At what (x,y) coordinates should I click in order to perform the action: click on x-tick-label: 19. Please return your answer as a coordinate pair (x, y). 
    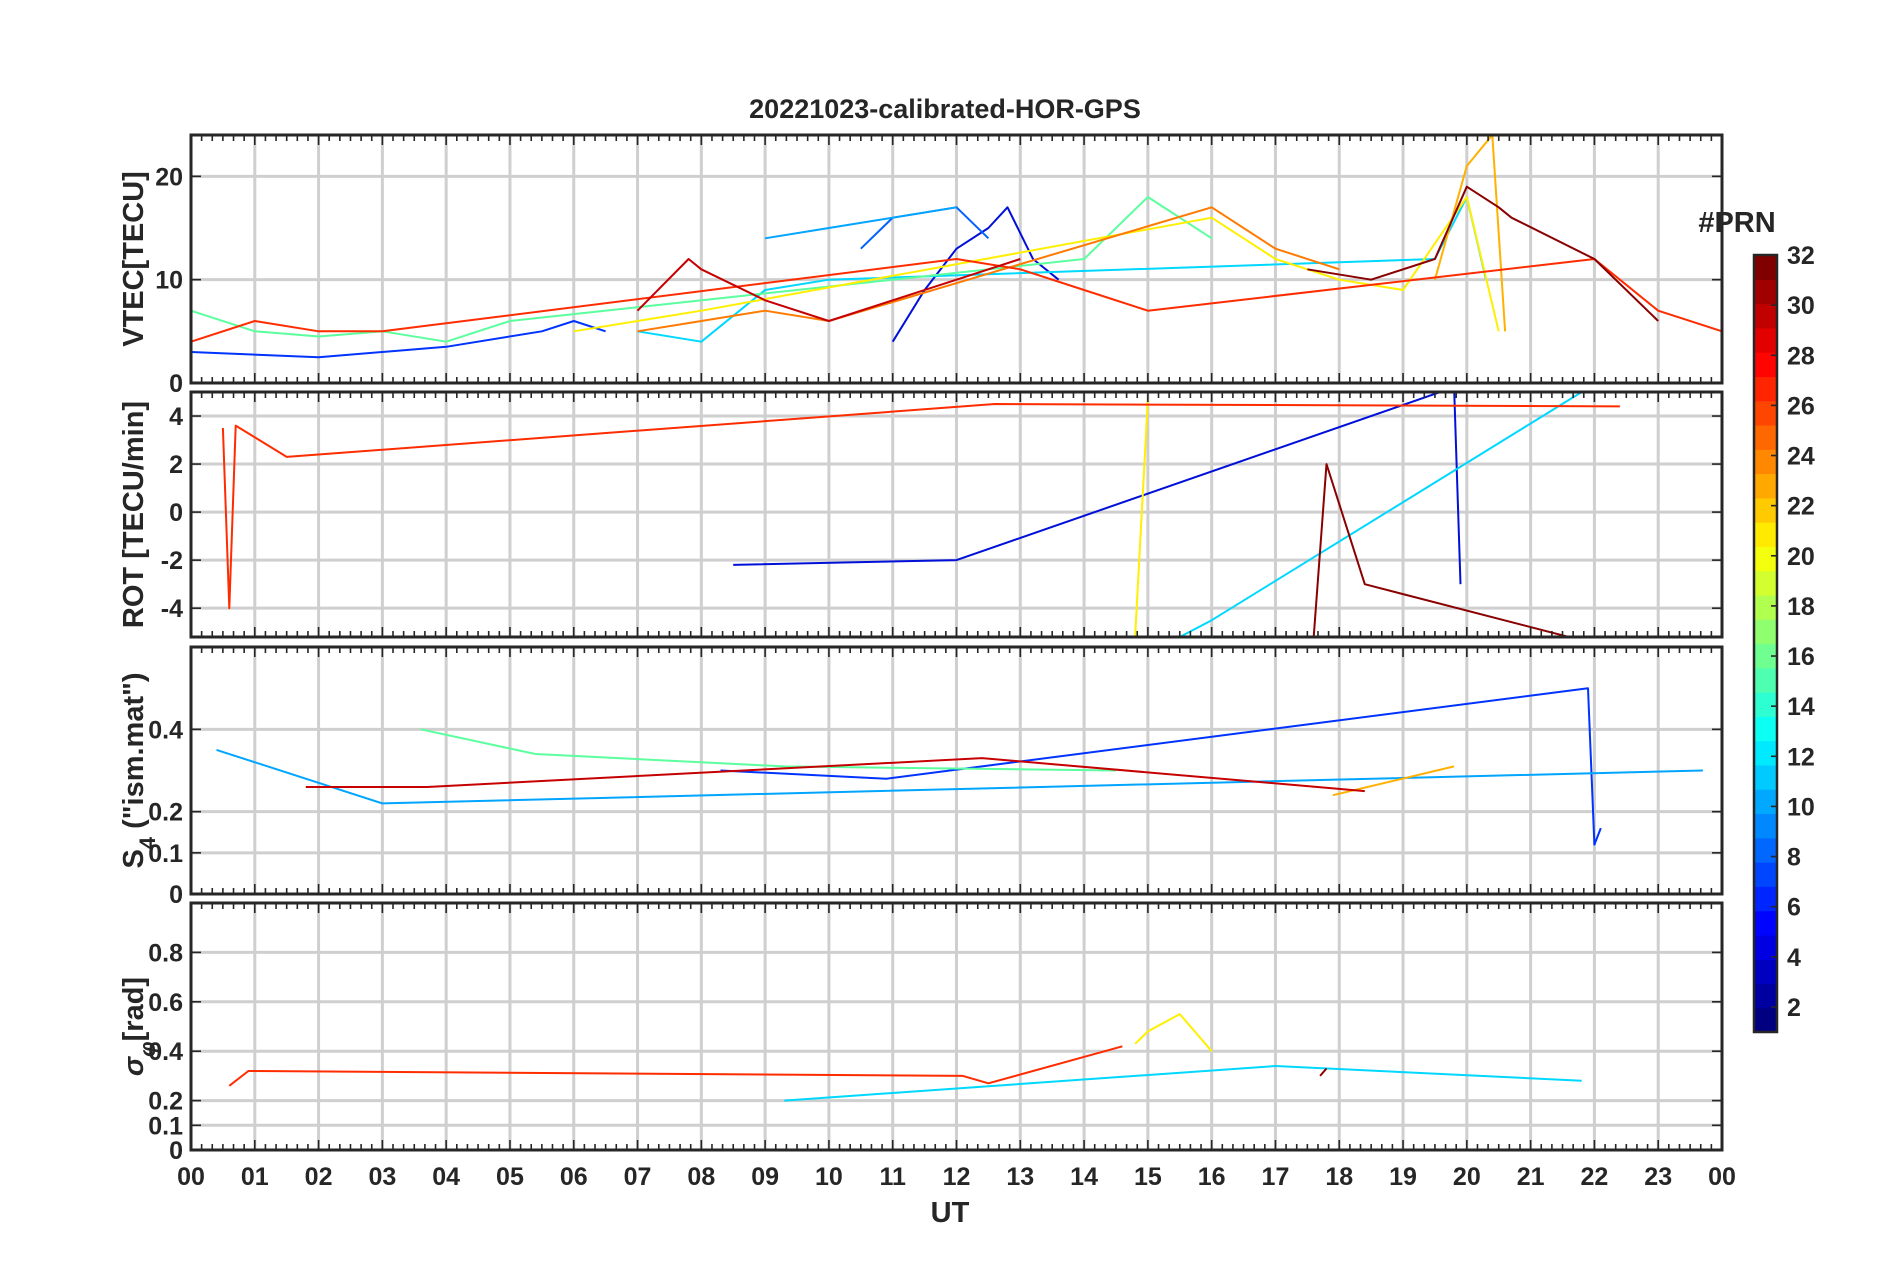
    Looking at the image, I should click on (1403, 1177).